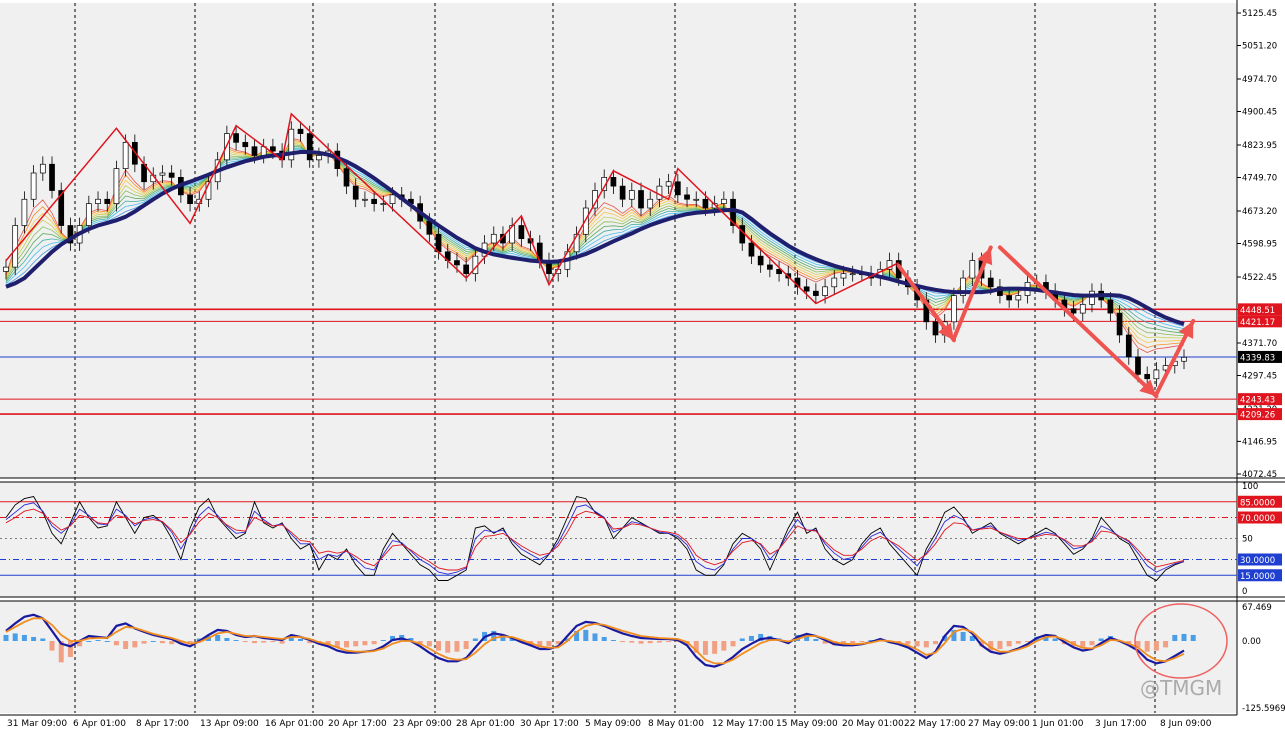 The height and width of the screenshot is (735, 1285). I want to click on price-level-label: 4339.83, so click(1257, 358).